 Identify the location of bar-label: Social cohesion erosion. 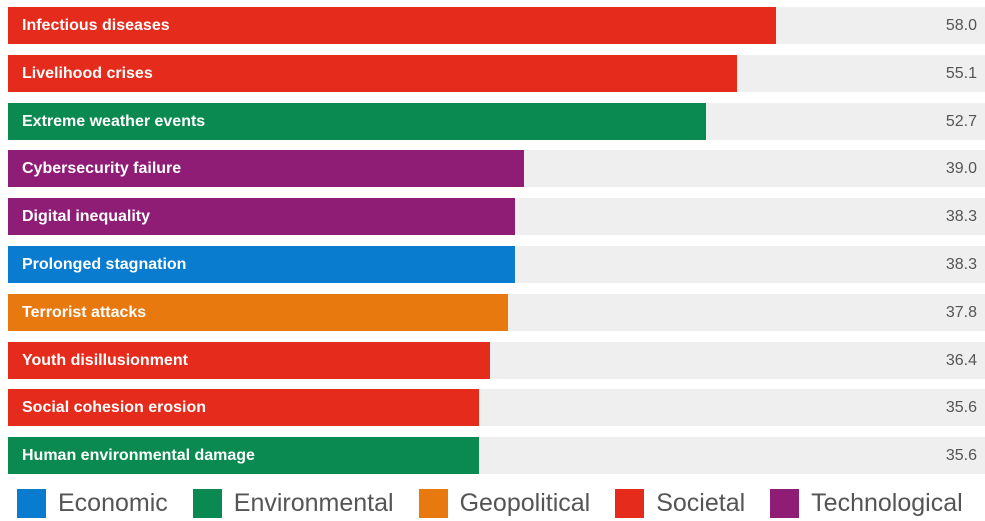
(114, 407).